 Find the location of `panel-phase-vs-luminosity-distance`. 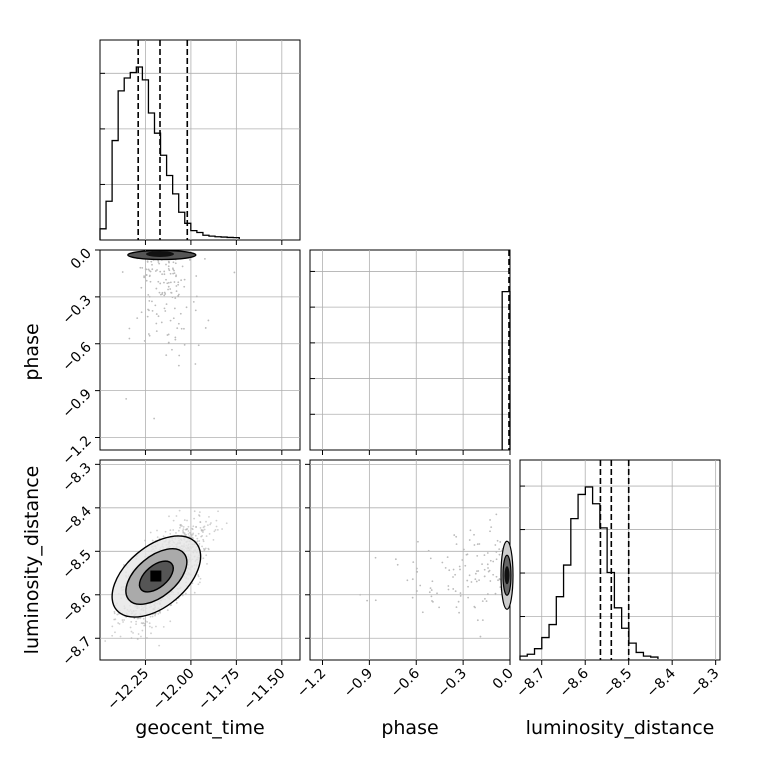

panel-phase-vs-luminosity-distance is located at coordinates (410, 560).